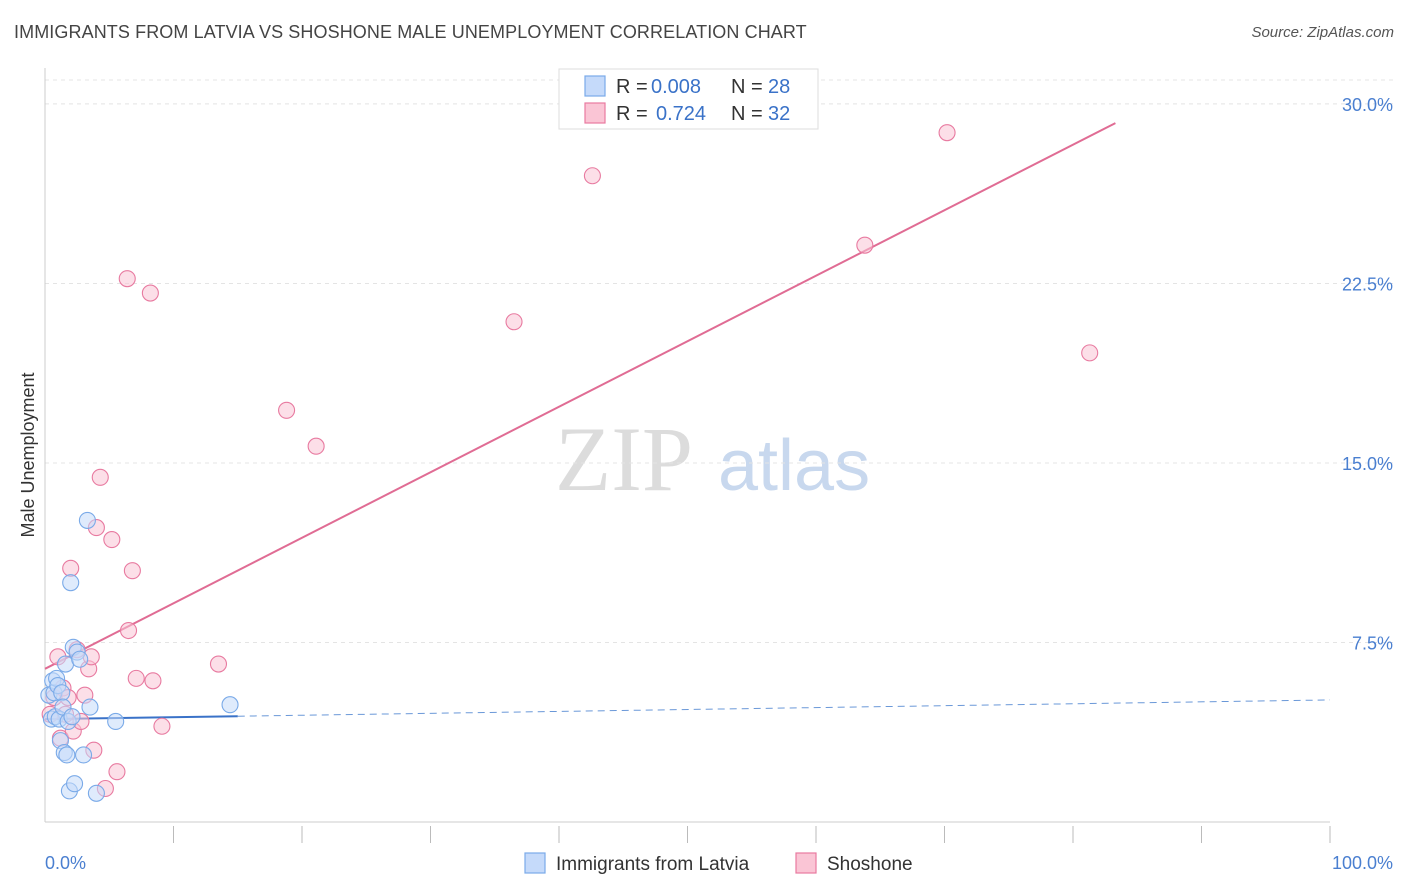  Describe the element at coordinates (747, 114) in the screenshot. I see `legend-n-label-2: N =` at that location.